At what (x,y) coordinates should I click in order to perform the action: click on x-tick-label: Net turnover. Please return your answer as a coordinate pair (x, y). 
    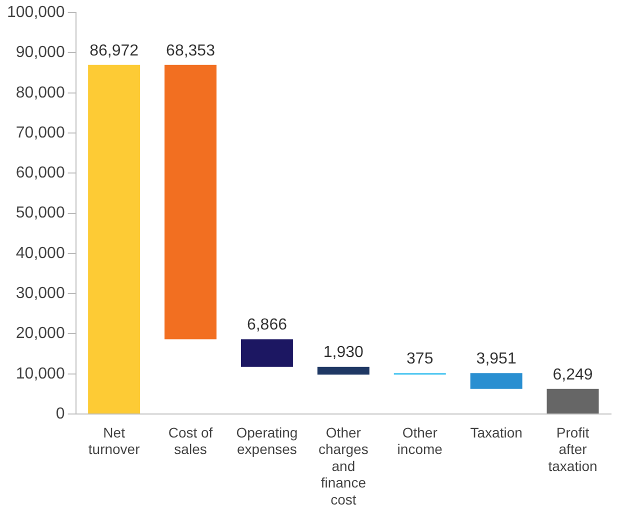
    Looking at the image, I should click on (114, 441).